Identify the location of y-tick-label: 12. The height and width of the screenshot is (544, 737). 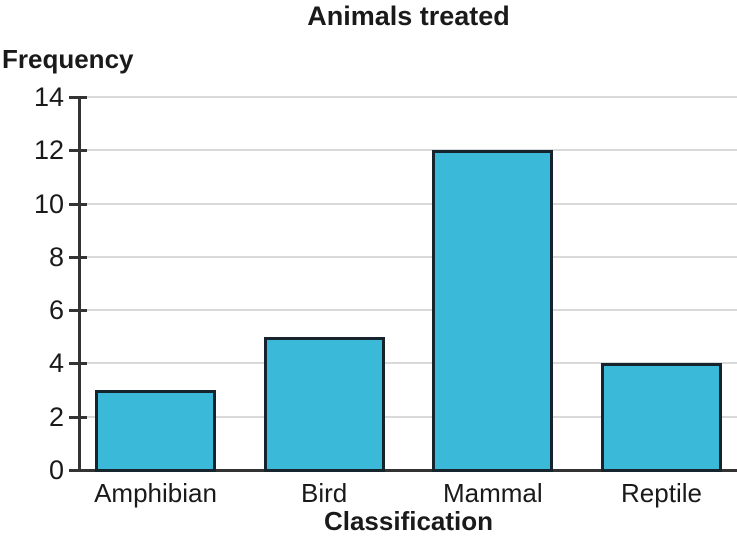
(48, 150).